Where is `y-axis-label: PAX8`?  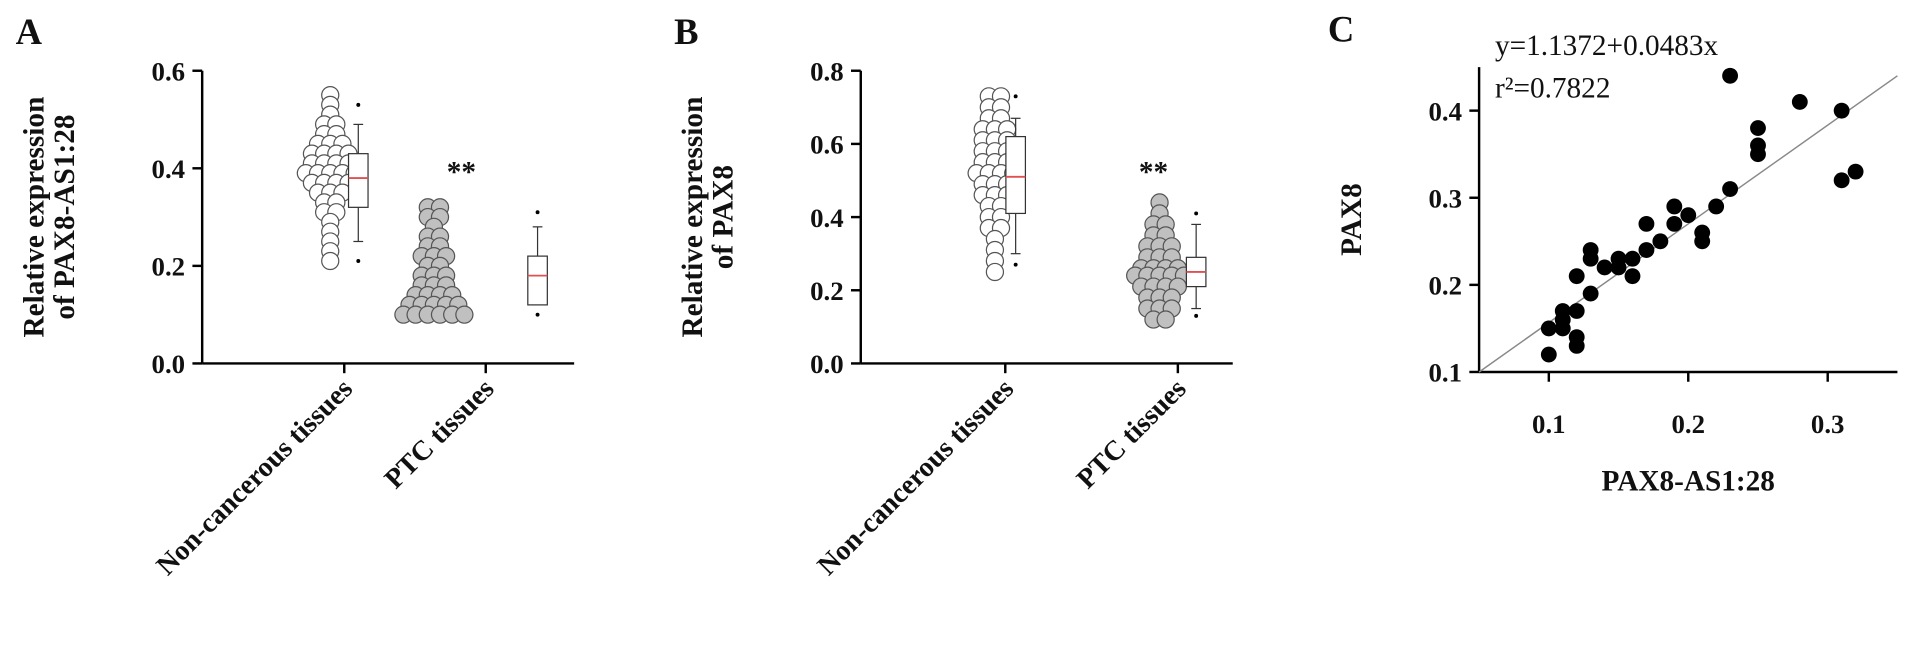
y-axis-label: PAX8 is located at coordinates (1352, 219).